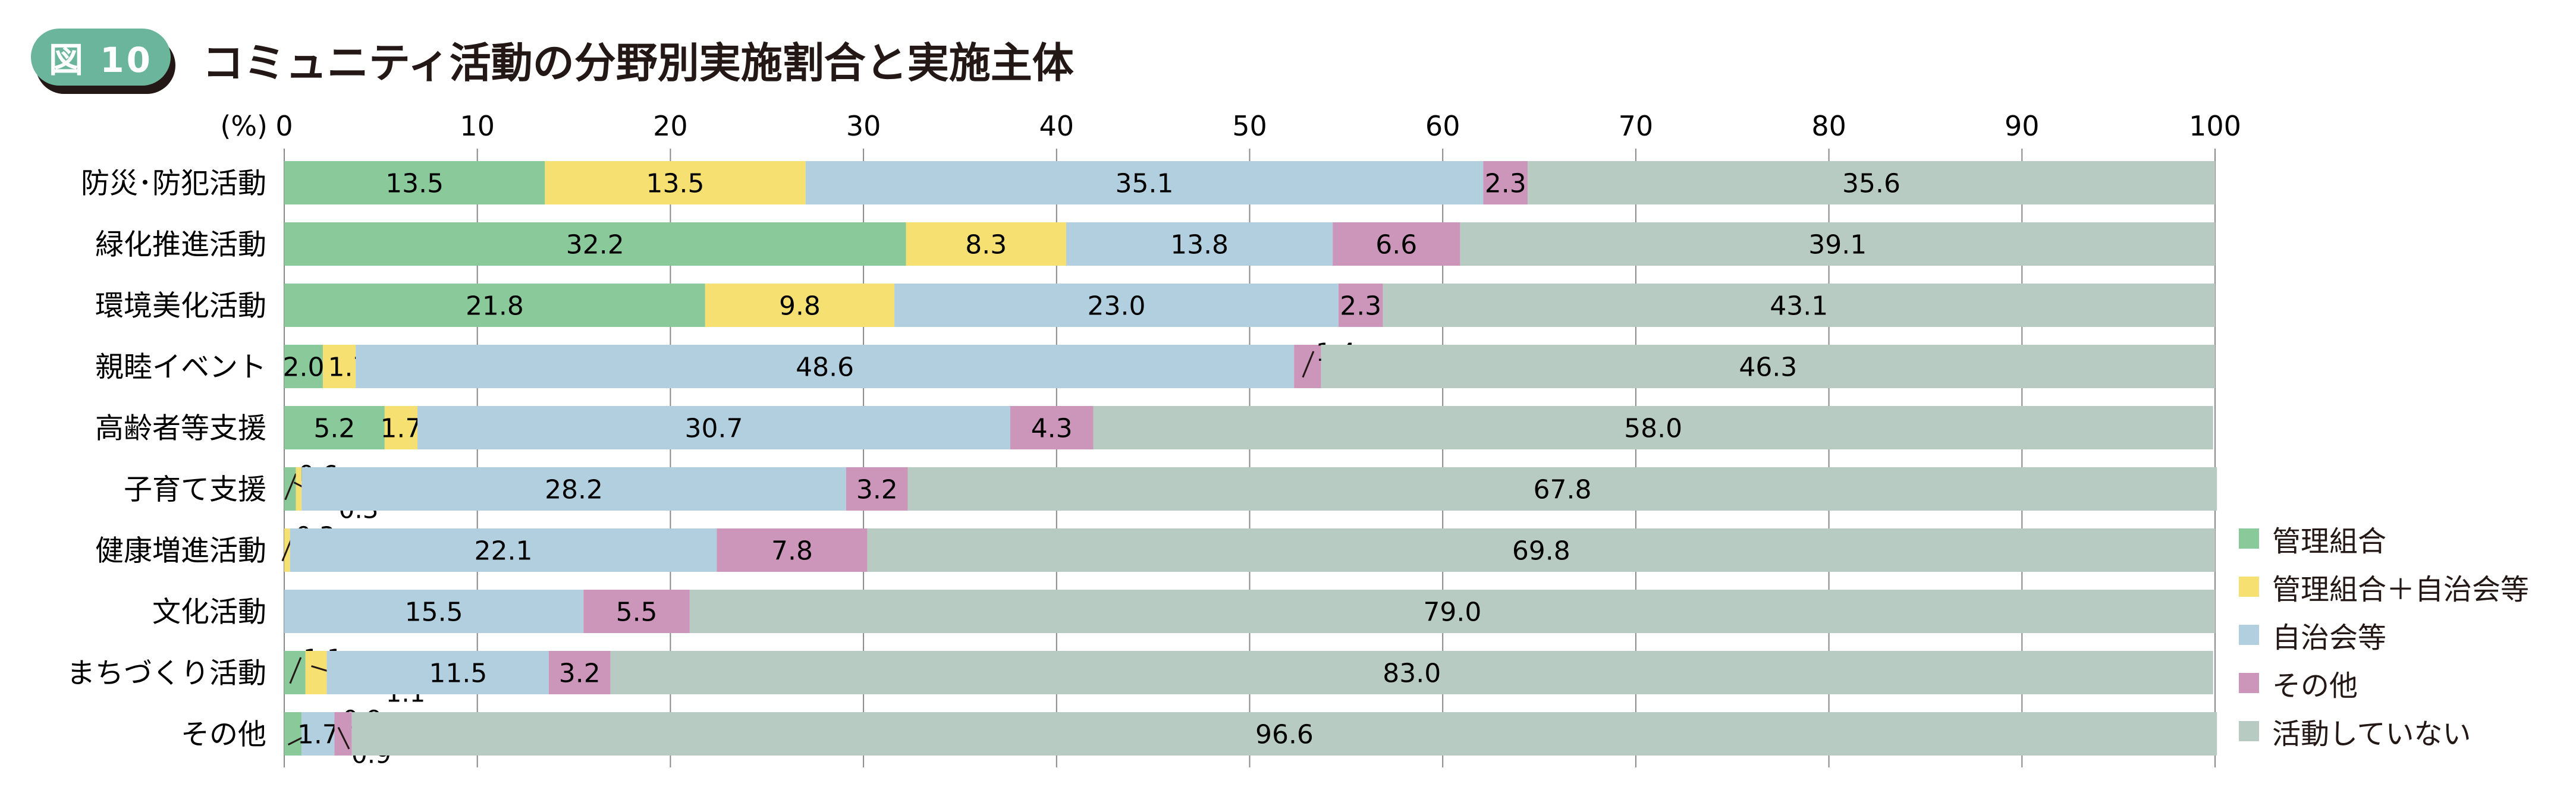  I want to click on category-label: 親睦イベント, so click(180, 368).